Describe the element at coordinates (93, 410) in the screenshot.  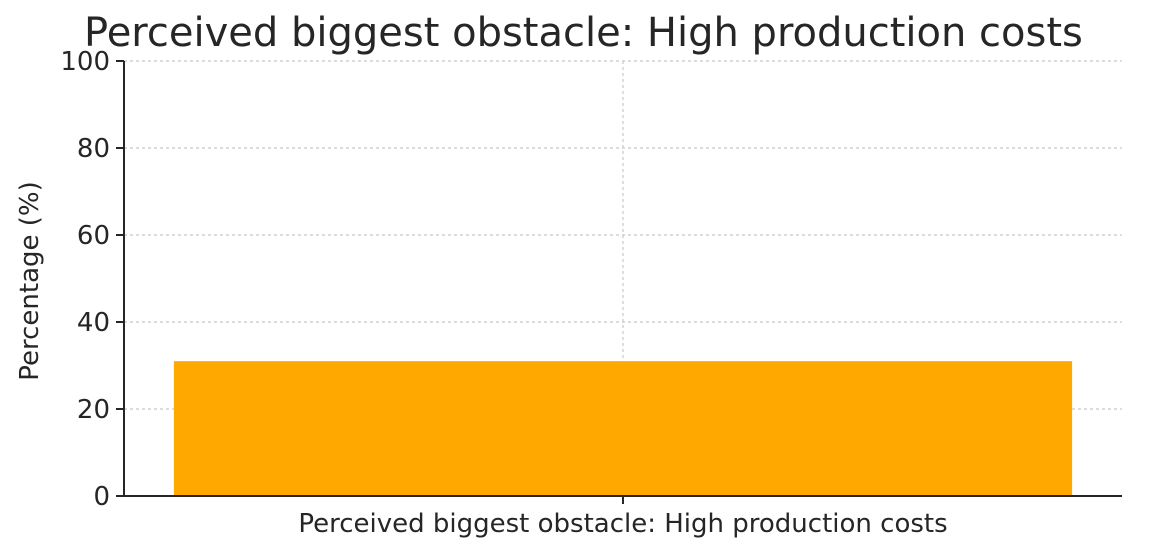
I see `y-tick-label: 20` at that location.